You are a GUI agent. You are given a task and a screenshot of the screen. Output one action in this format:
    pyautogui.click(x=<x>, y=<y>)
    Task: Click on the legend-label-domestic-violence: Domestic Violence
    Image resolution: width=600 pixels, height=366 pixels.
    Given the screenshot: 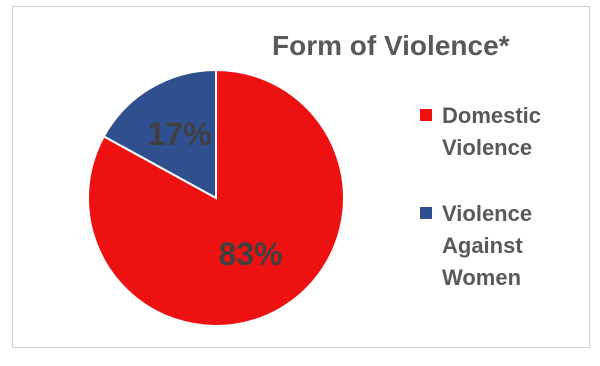 What is the action you would take?
    pyautogui.click(x=492, y=131)
    